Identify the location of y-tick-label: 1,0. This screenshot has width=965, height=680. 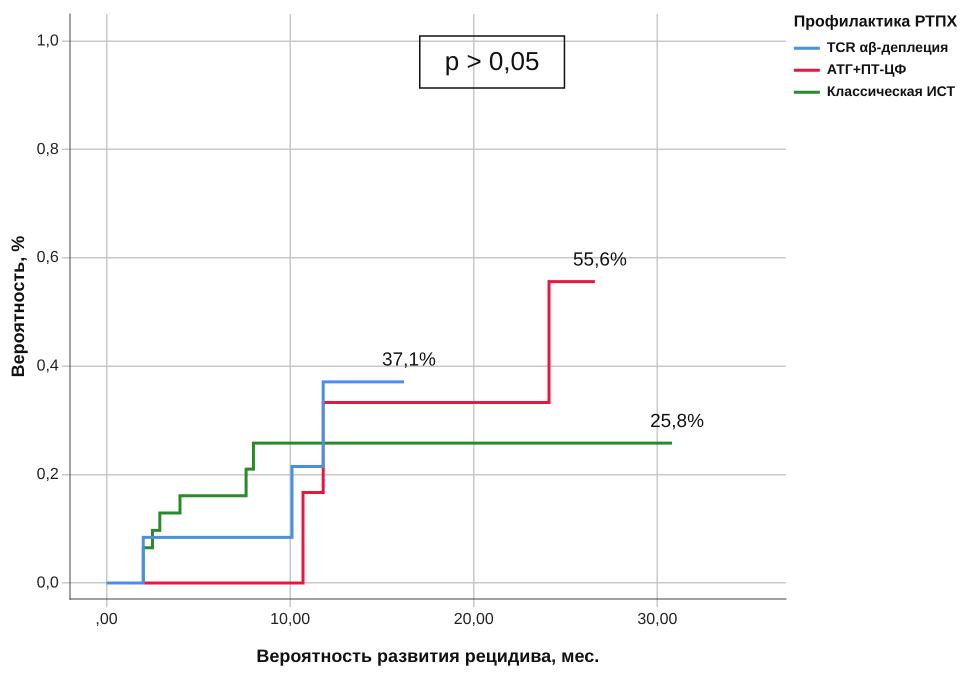
(47, 41).